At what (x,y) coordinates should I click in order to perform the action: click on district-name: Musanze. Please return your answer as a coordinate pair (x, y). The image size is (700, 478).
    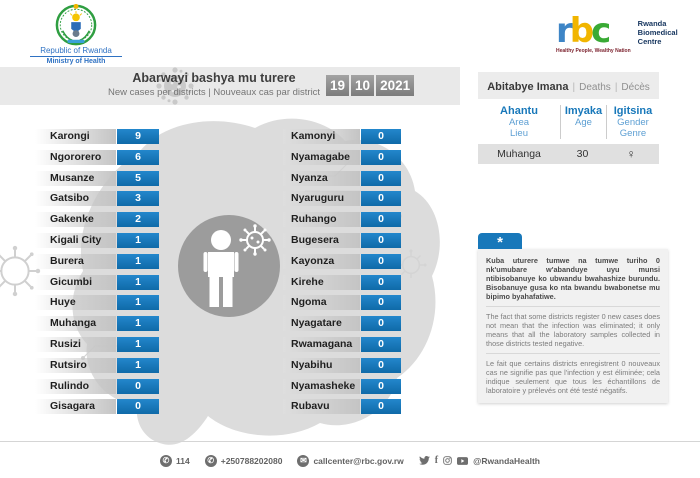
    Looking at the image, I should click on (75, 178).